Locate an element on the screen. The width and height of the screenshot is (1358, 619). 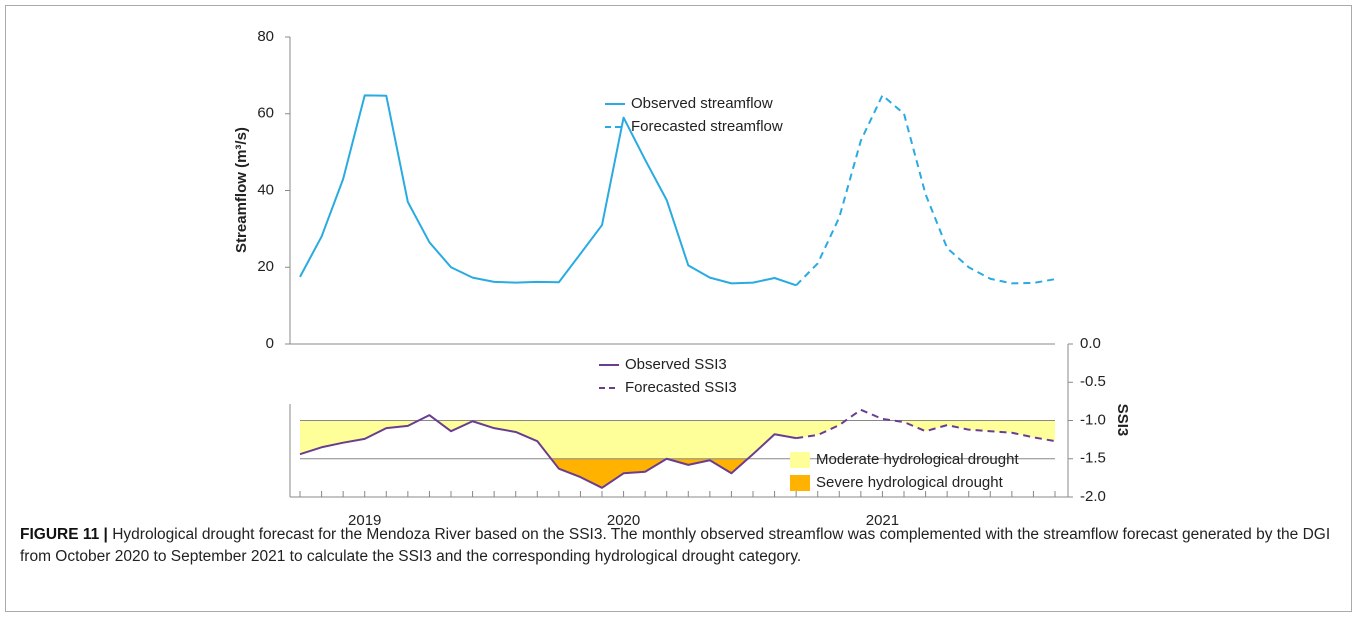
x-tick-label: 2021 is located at coordinates (882, 520).